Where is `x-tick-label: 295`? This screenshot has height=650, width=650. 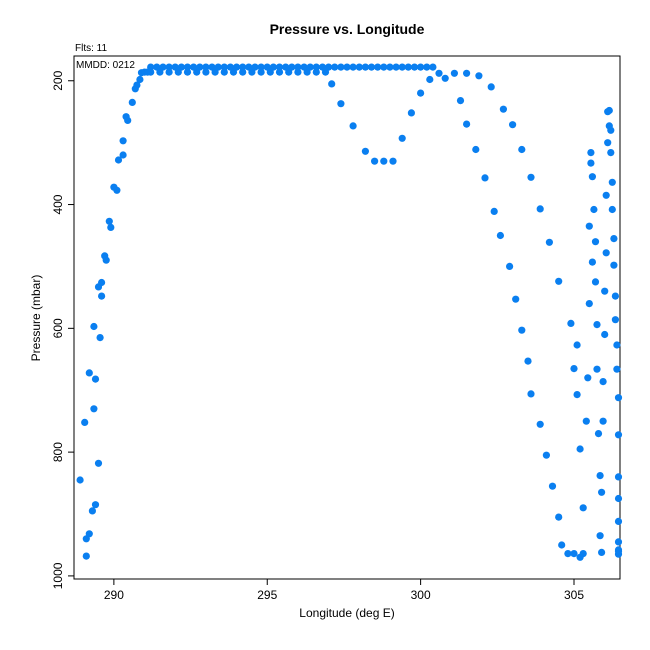
x-tick-label: 295 is located at coordinates (267, 595).